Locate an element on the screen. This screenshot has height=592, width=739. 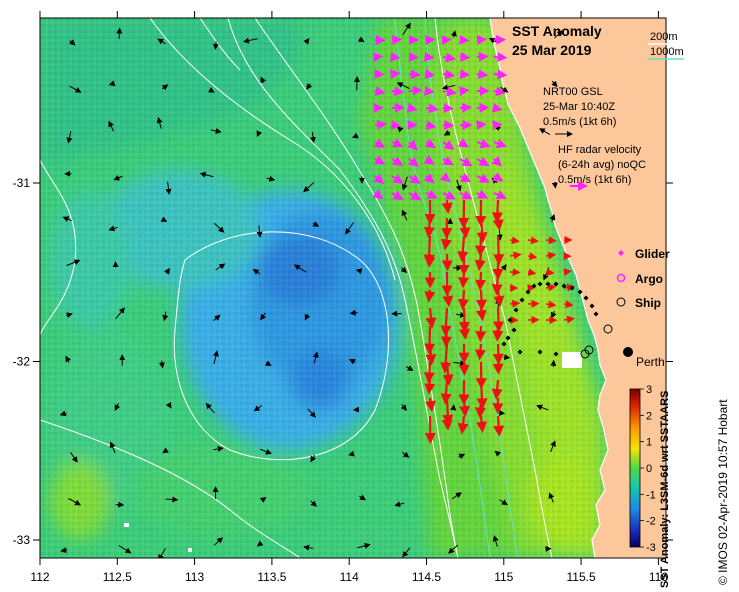
x-tick-label: 116 is located at coordinates (658, 577).